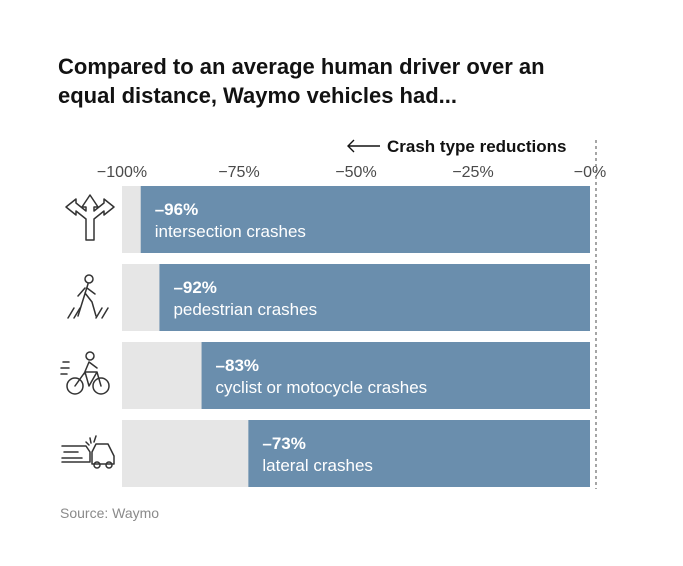 The image size is (683, 566). What do you see at coordinates (122, 172) in the screenshot?
I see `x-tick-label: −100%` at bounding box center [122, 172].